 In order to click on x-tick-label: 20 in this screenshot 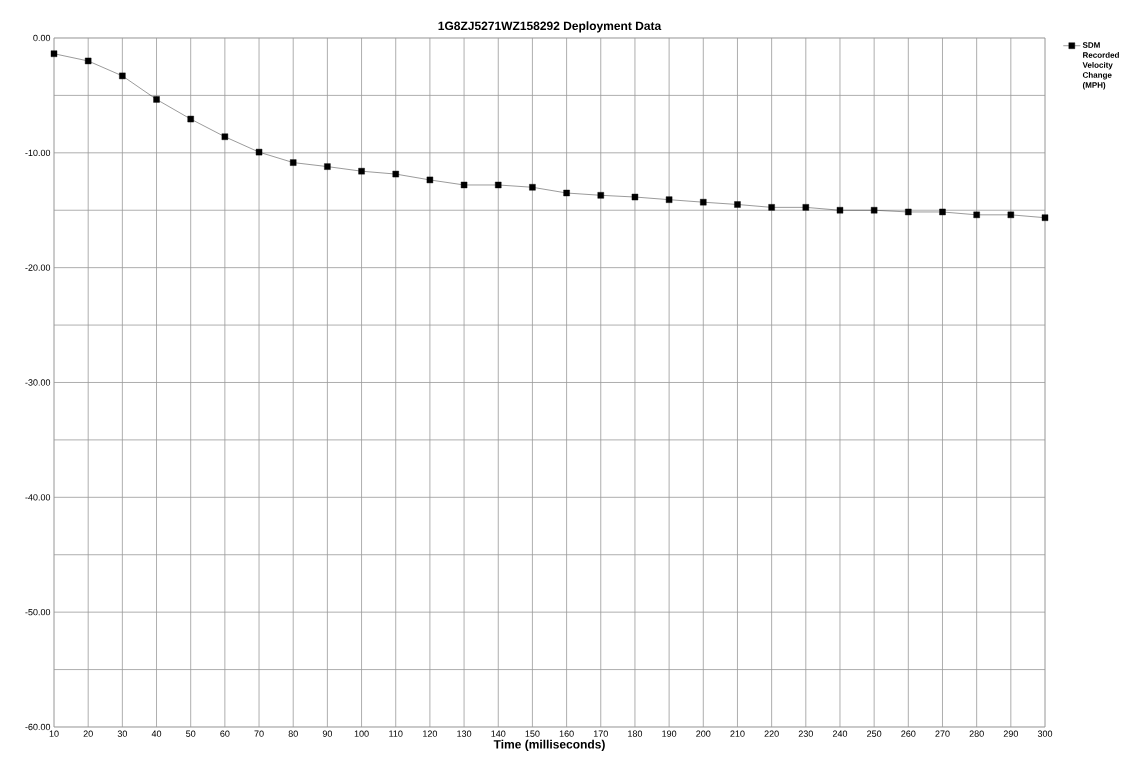, I will do `click(88, 733)`.